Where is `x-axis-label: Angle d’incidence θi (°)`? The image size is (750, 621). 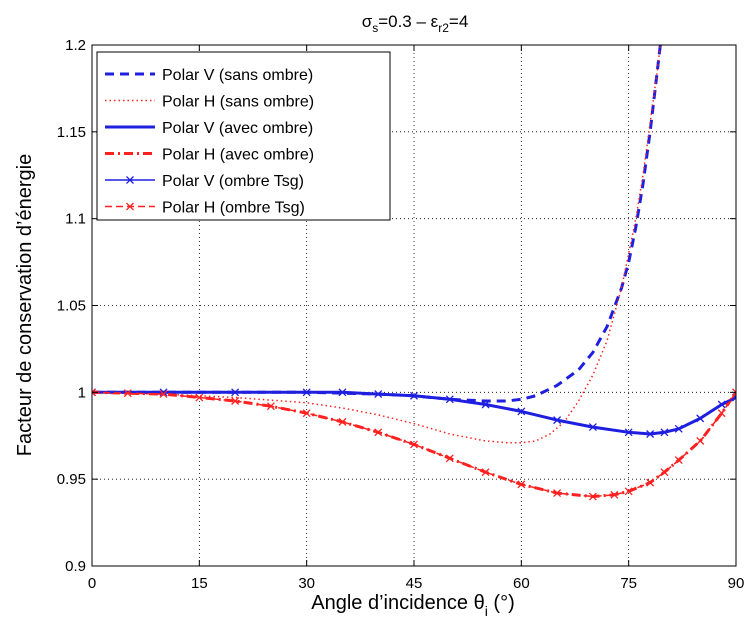
x-axis-label: Angle d’incidence θi (°) is located at coordinates (412, 605).